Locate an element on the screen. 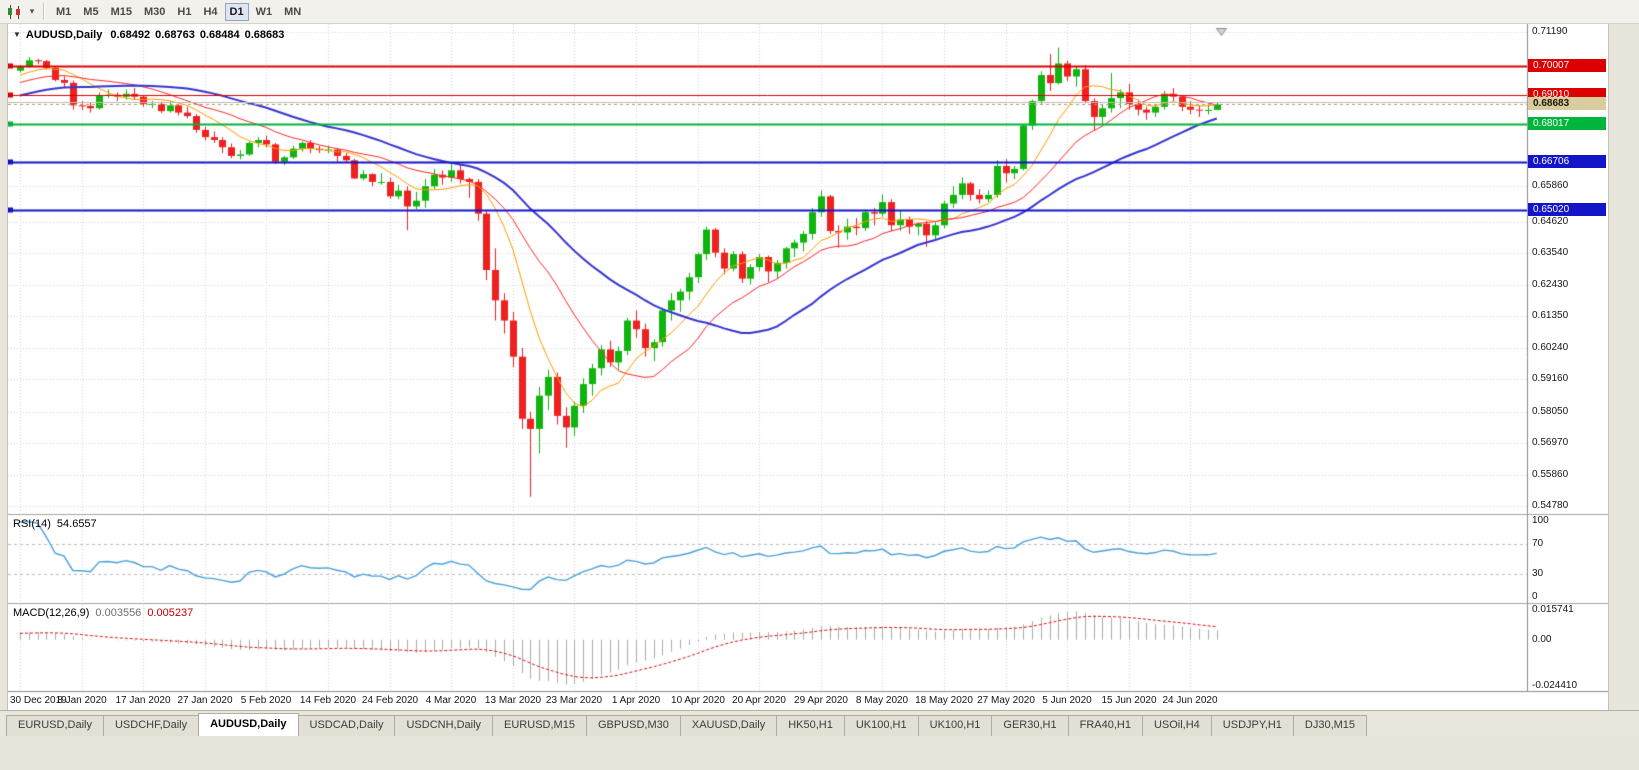 The width and height of the screenshot is (1639, 770). chart-tab: USDCAD,Daily is located at coordinates (346, 725).